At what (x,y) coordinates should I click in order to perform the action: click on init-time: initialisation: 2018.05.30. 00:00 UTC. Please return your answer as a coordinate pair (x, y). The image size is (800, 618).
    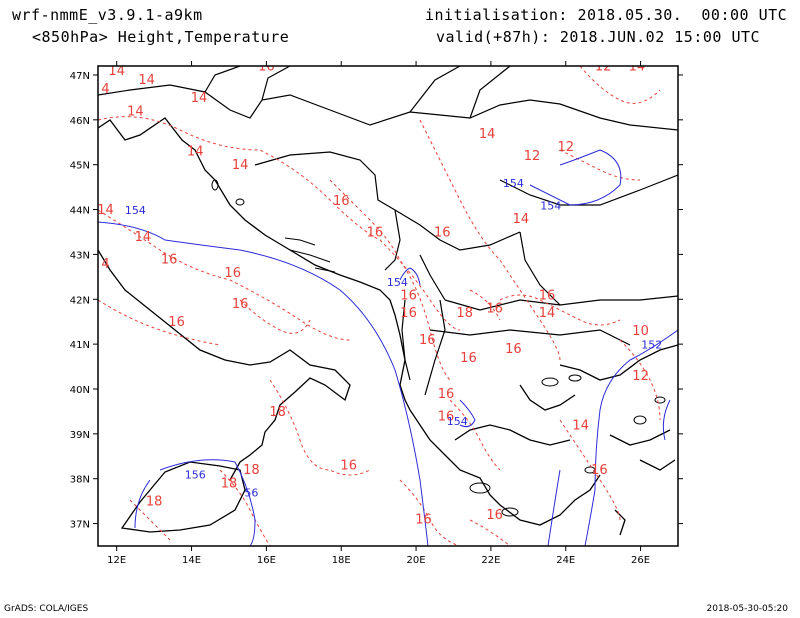
    Looking at the image, I should click on (606, 15).